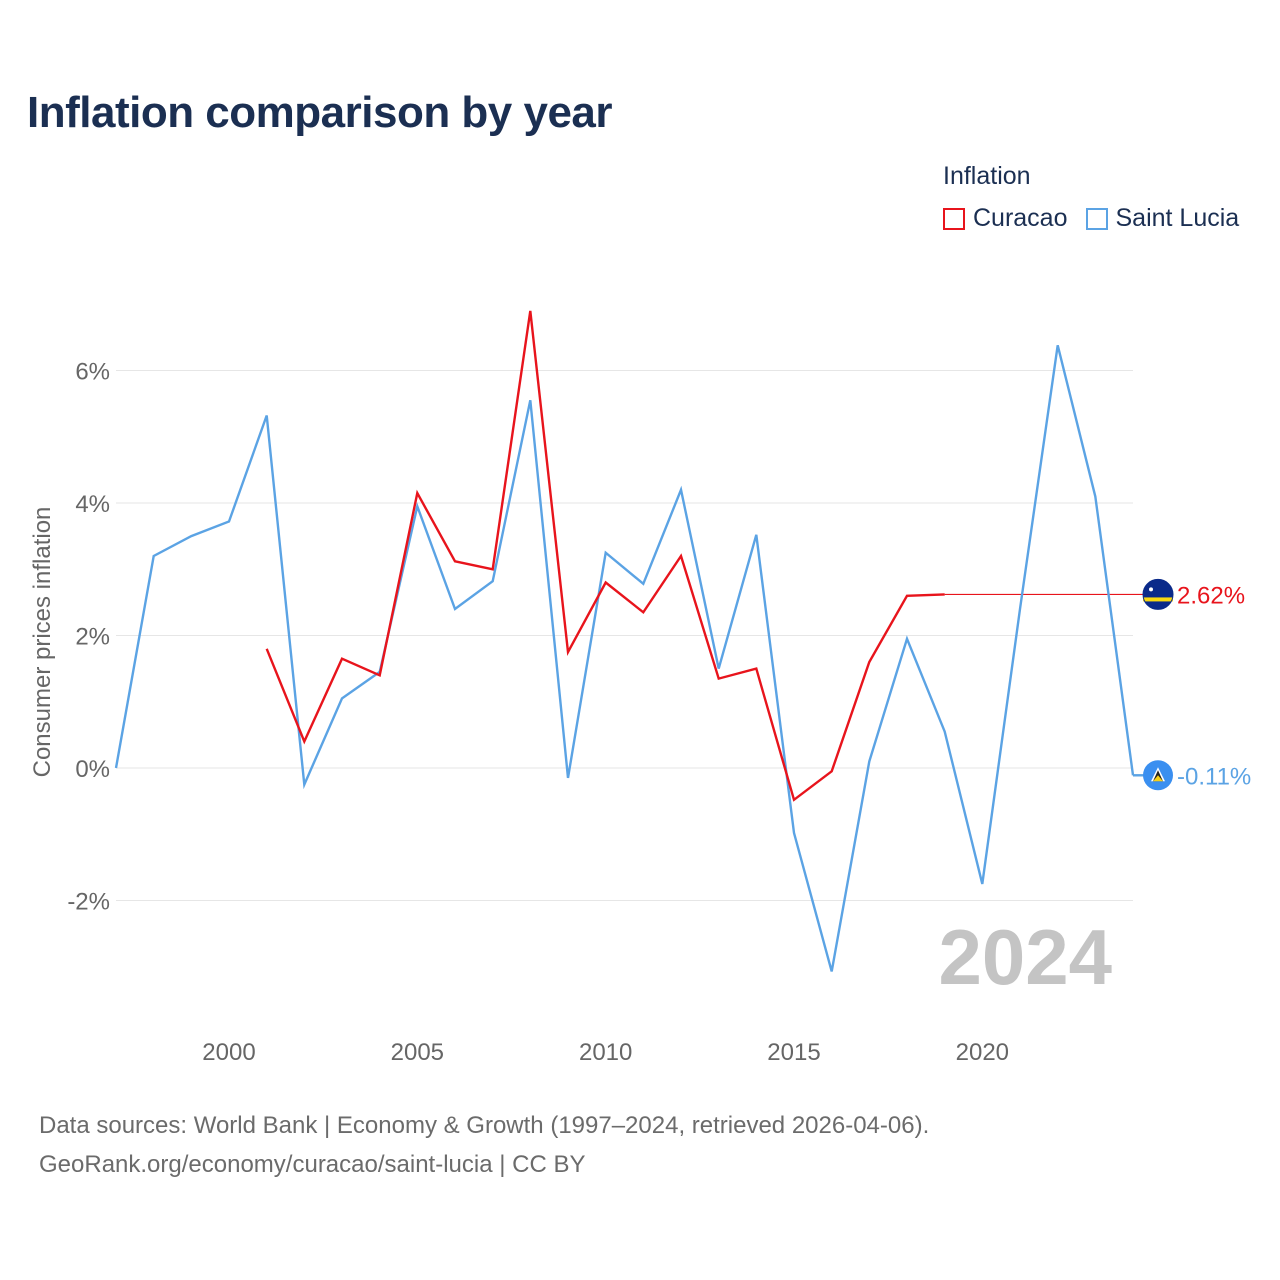 This screenshot has width=1280, height=1280. What do you see at coordinates (92, 637) in the screenshot?
I see `y-tick-label: 2%` at bounding box center [92, 637].